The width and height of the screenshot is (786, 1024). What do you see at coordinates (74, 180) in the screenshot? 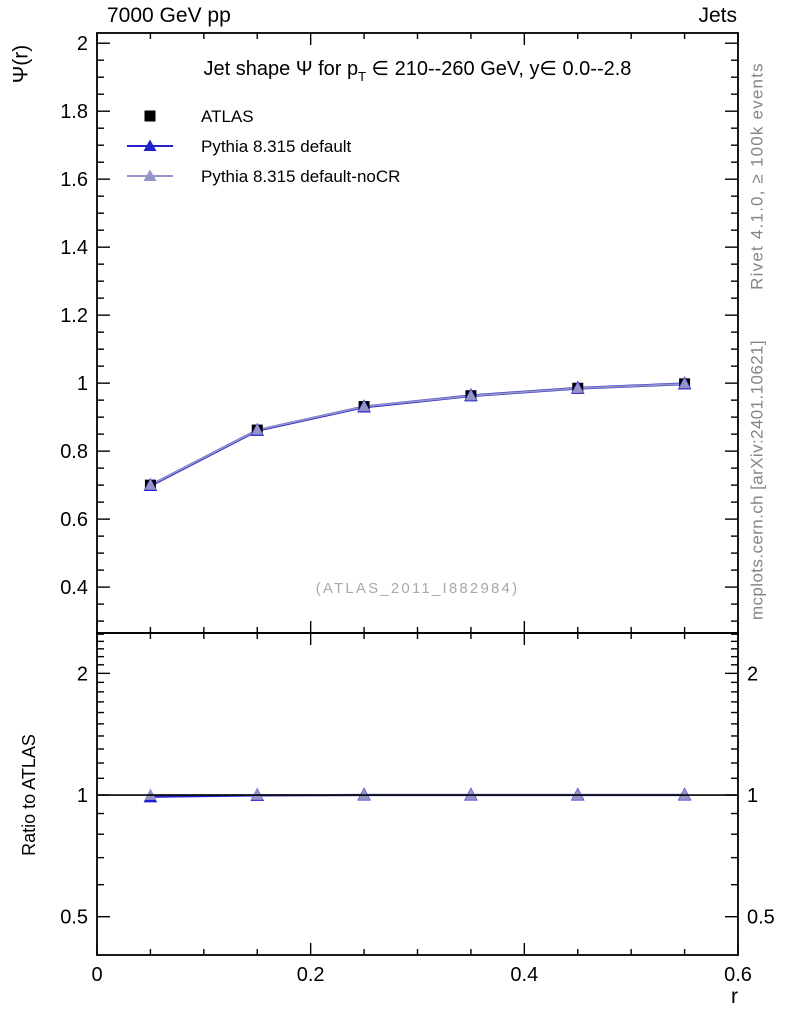
I see `svg-text: 1.6` at bounding box center [74, 180].